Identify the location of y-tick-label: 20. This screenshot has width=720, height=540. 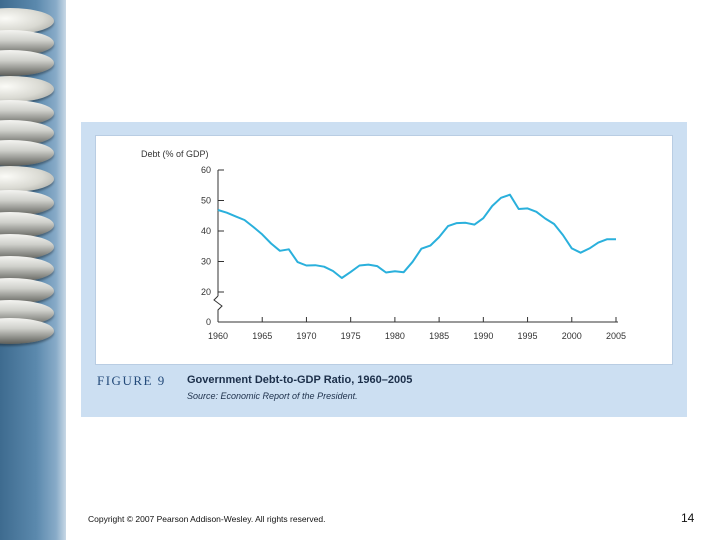
(206, 292).